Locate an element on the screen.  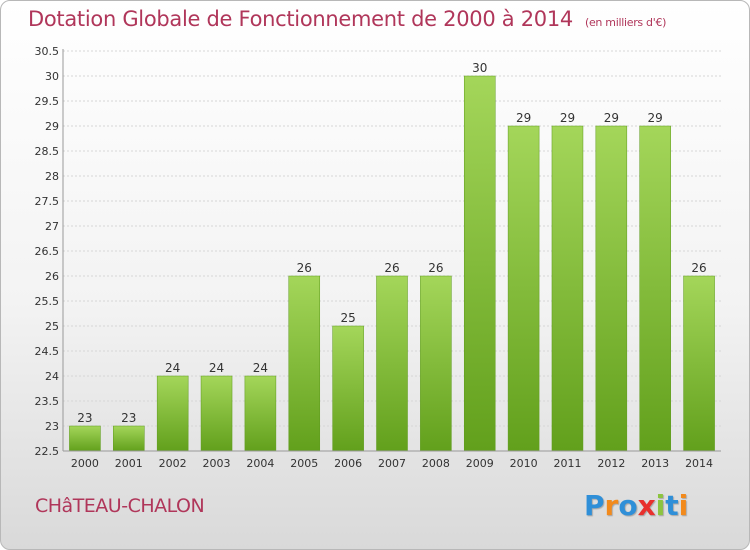
x-tick-label: 2000 is located at coordinates (85, 463).